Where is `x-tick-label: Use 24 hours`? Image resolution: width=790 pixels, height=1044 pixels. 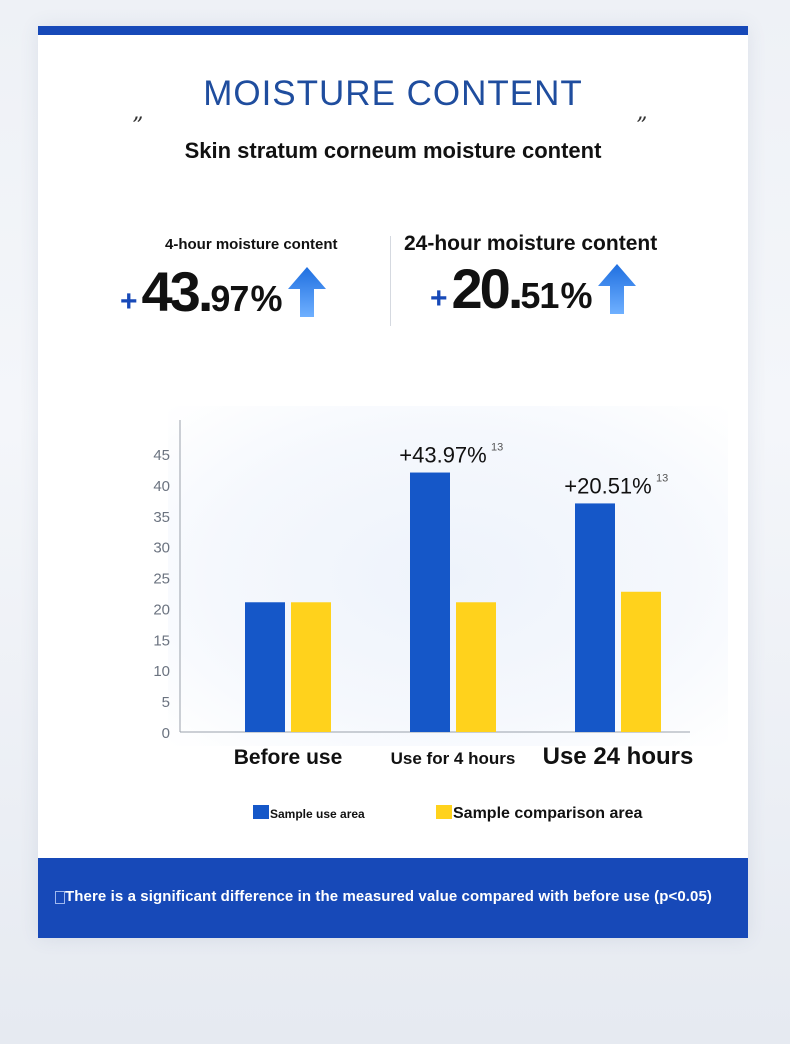
x-tick-label: Use 24 hours is located at coordinates (618, 756).